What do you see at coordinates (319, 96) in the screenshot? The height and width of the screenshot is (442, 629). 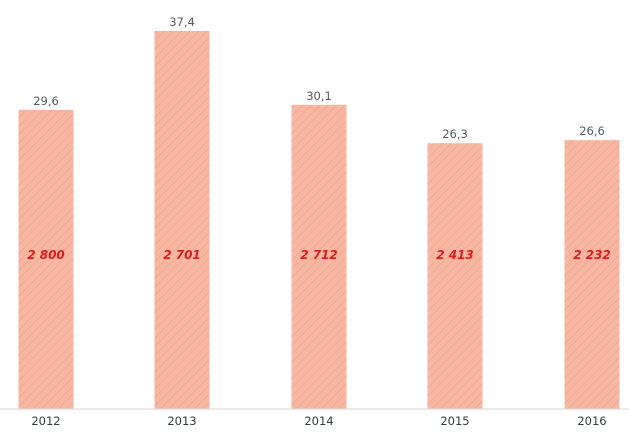 I see `value-label-2014: 30,1` at bounding box center [319, 96].